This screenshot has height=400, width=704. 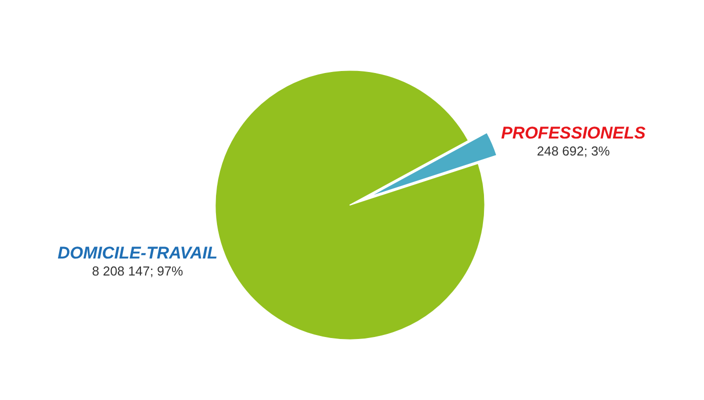 I want to click on data-label: 8 208 147; 97%, so click(x=138, y=270).